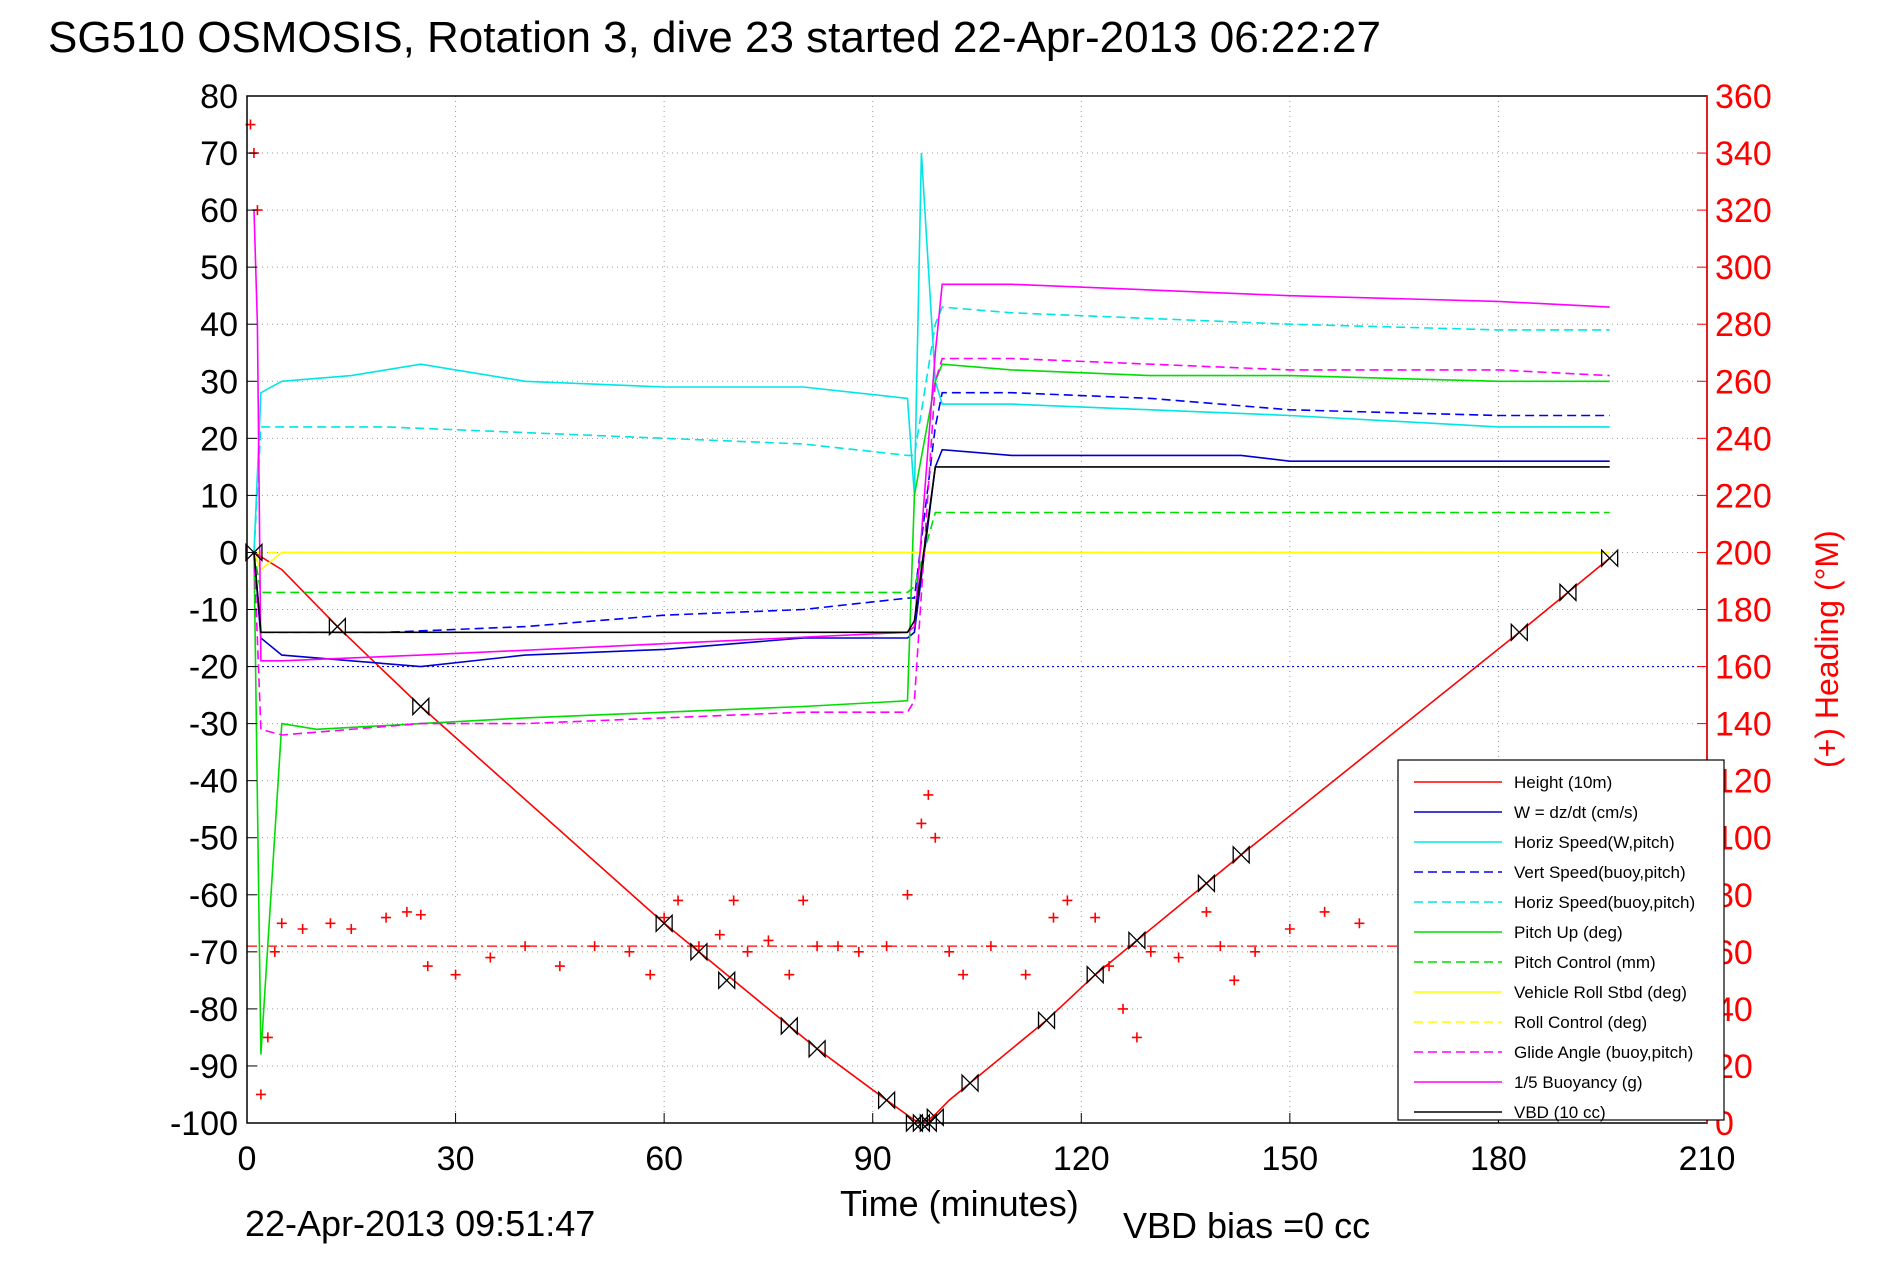  Describe the element at coordinates (1827, 649) in the screenshot. I see `right-axis-label: (+) Heading (°M)` at that location.